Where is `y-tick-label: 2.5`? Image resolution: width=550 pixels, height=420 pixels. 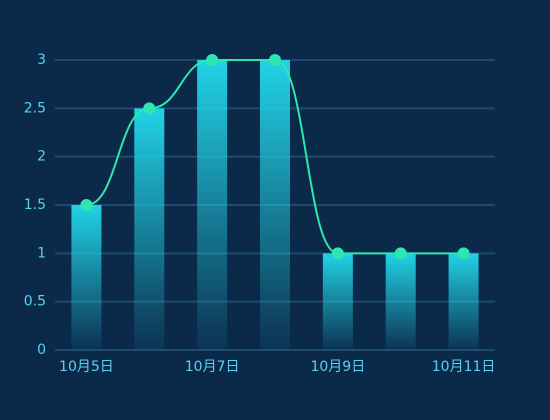 y-tick-label: 2.5 is located at coordinates (35, 108).